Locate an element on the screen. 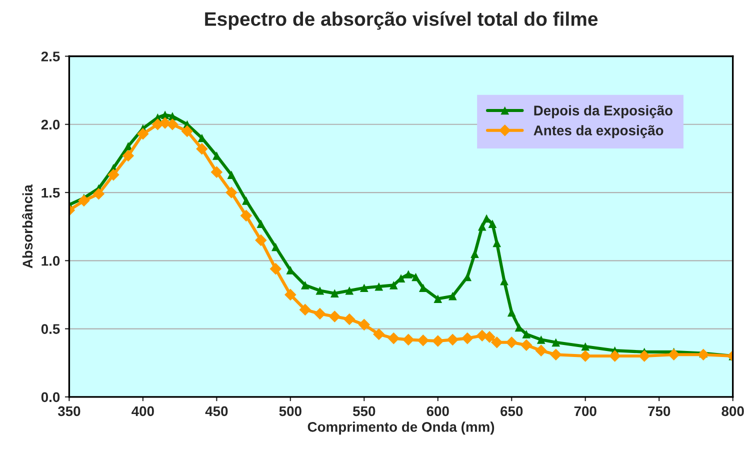 Image resolution: width=744 pixels, height=450 pixels. x-tick-label: 700 is located at coordinates (585, 411).